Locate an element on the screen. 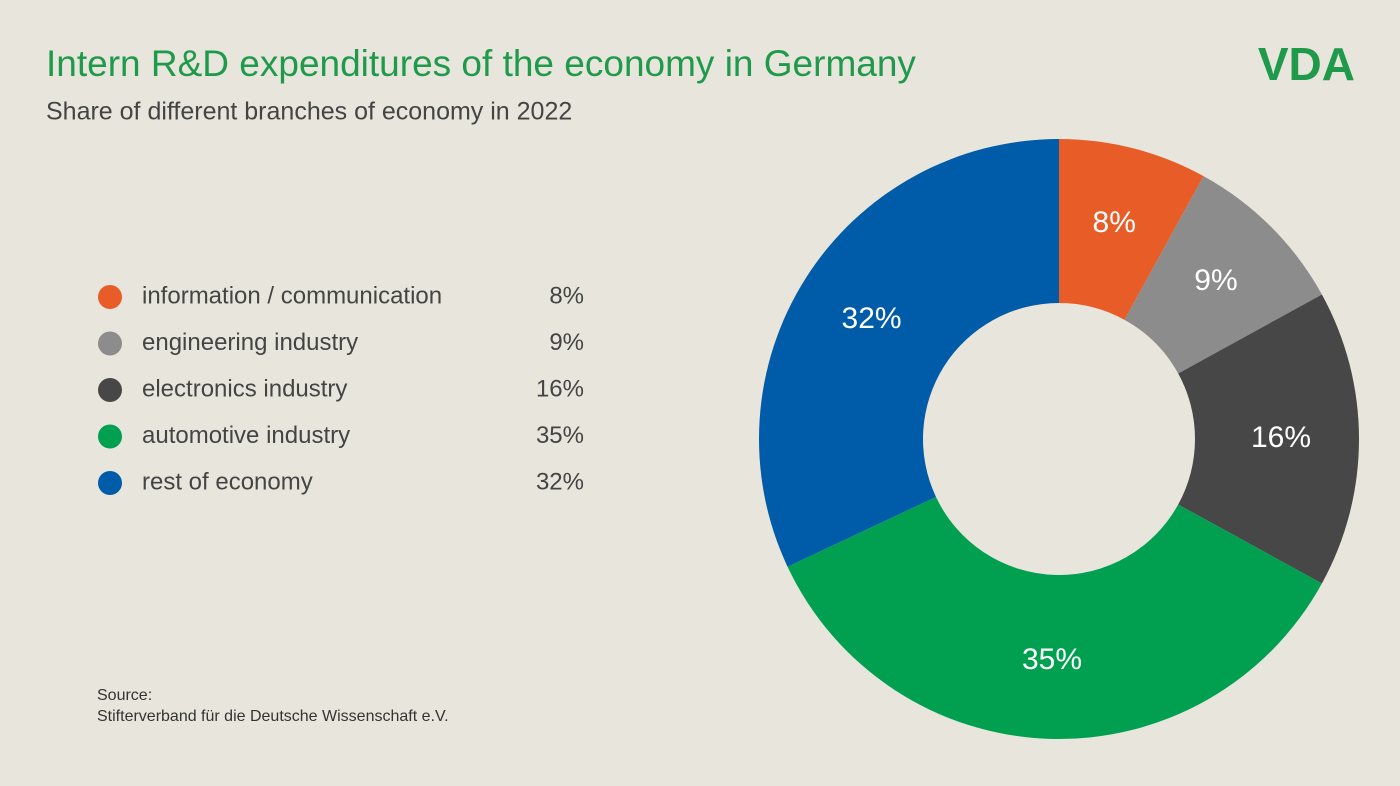 Image resolution: width=1400 pixels, height=786 pixels. legend-label: electronics industry is located at coordinates (244, 388).